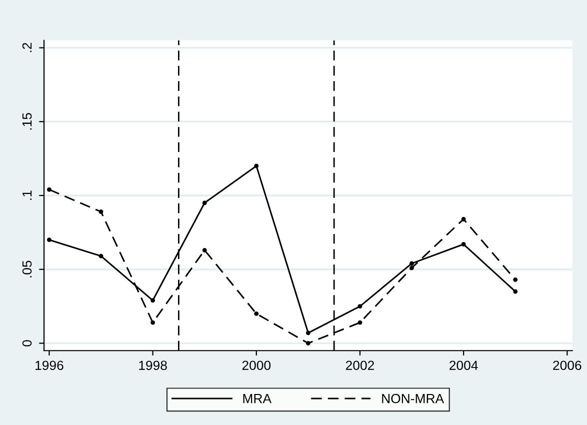  Describe the element at coordinates (27, 195) in the screenshot. I see `y-tick-label: .1` at that location.